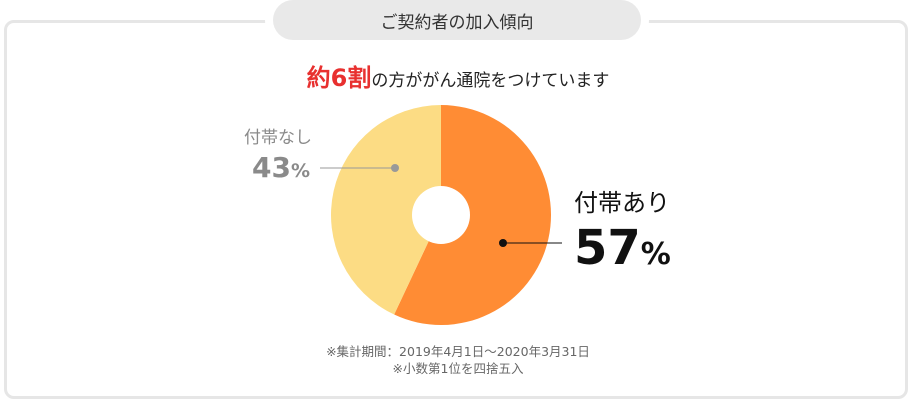 This screenshot has width=916, height=405. Describe the element at coordinates (278, 138) in the screenshot. I see `label-not-attached: 付帯なし` at that location.